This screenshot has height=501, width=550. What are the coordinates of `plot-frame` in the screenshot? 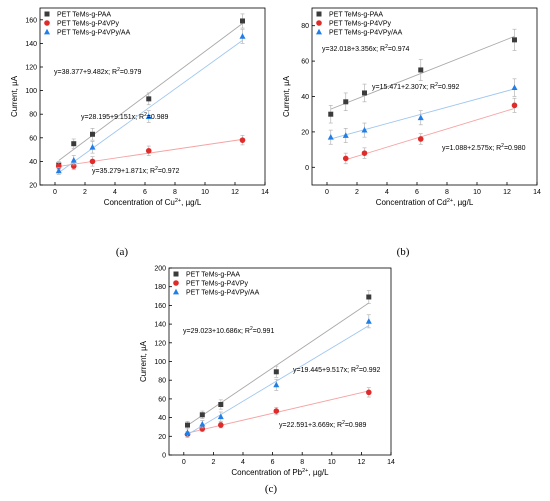 It's located at (152, 96).